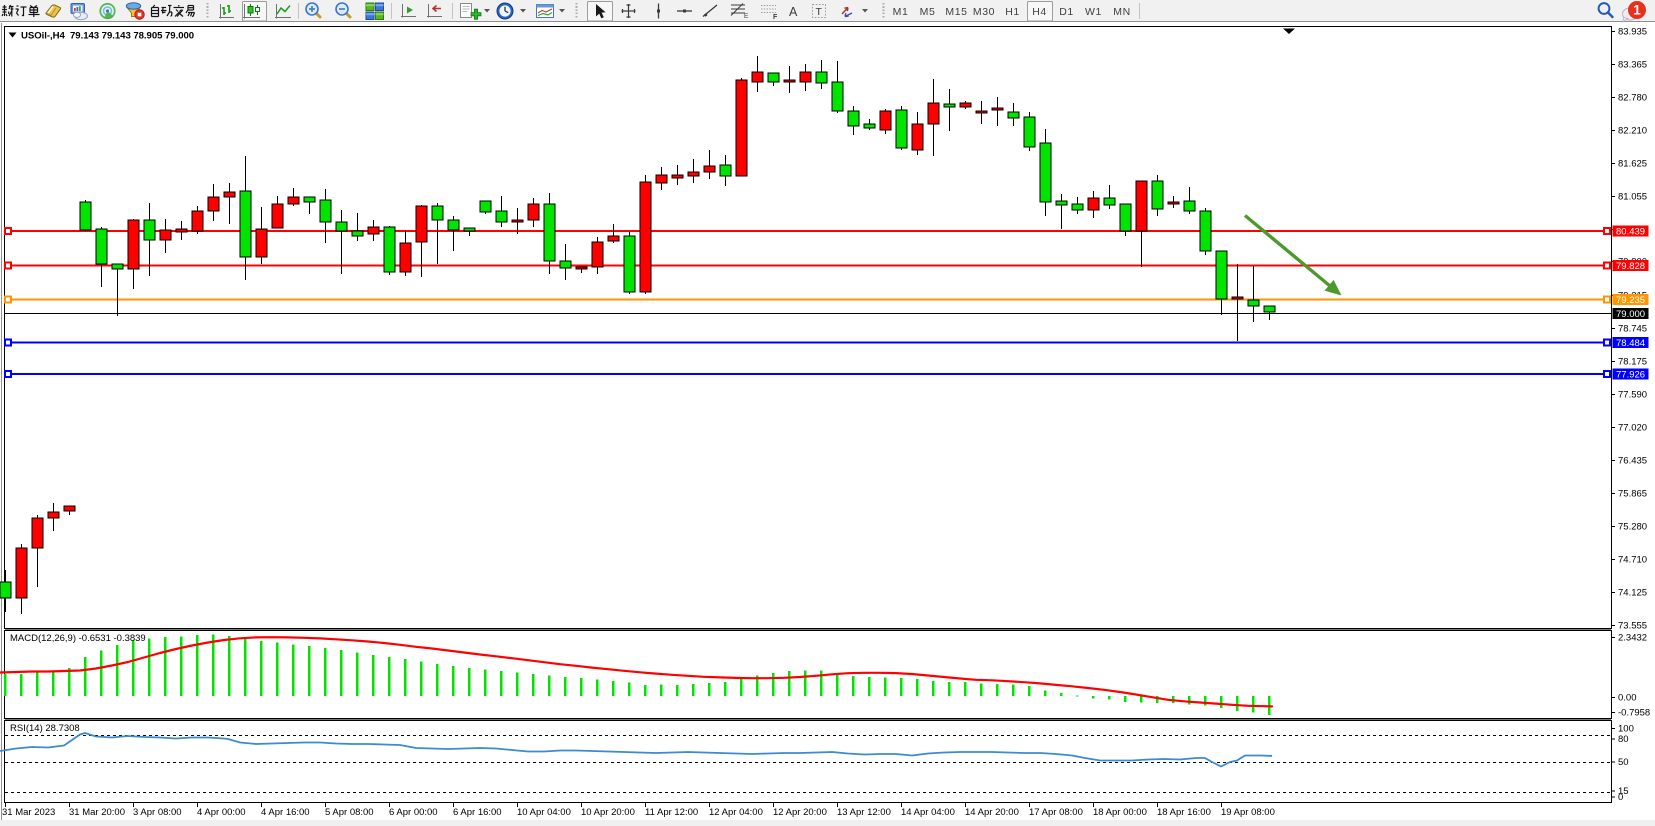  Describe the element at coordinates (1623, 791) in the screenshot. I see `svg-text: 15` at that location.